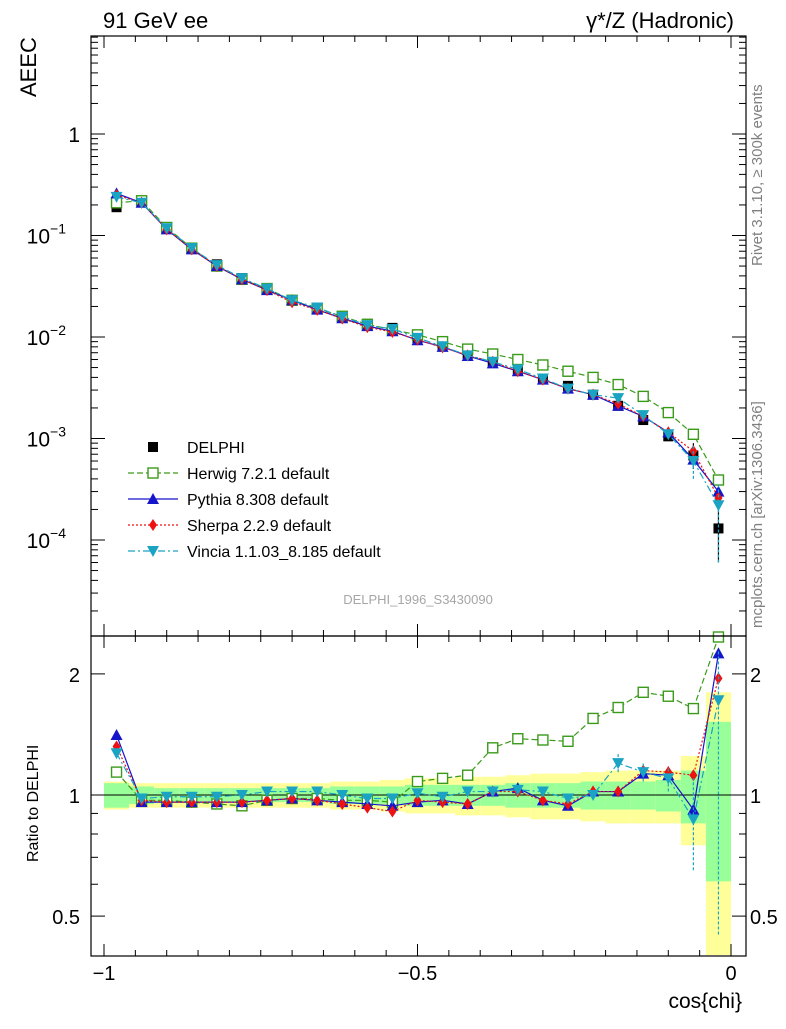 The height and width of the screenshot is (1029, 786). What do you see at coordinates (153, 525) in the screenshot?
I see `legend-marker-sherpa` at bounding box center [153, 525].